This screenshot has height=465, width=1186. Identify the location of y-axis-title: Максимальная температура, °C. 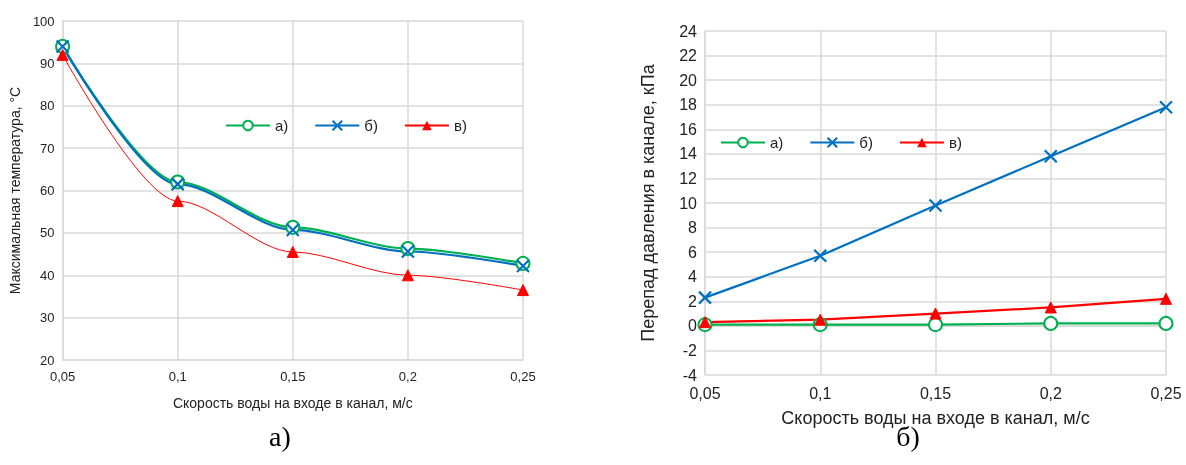
(15, 190).